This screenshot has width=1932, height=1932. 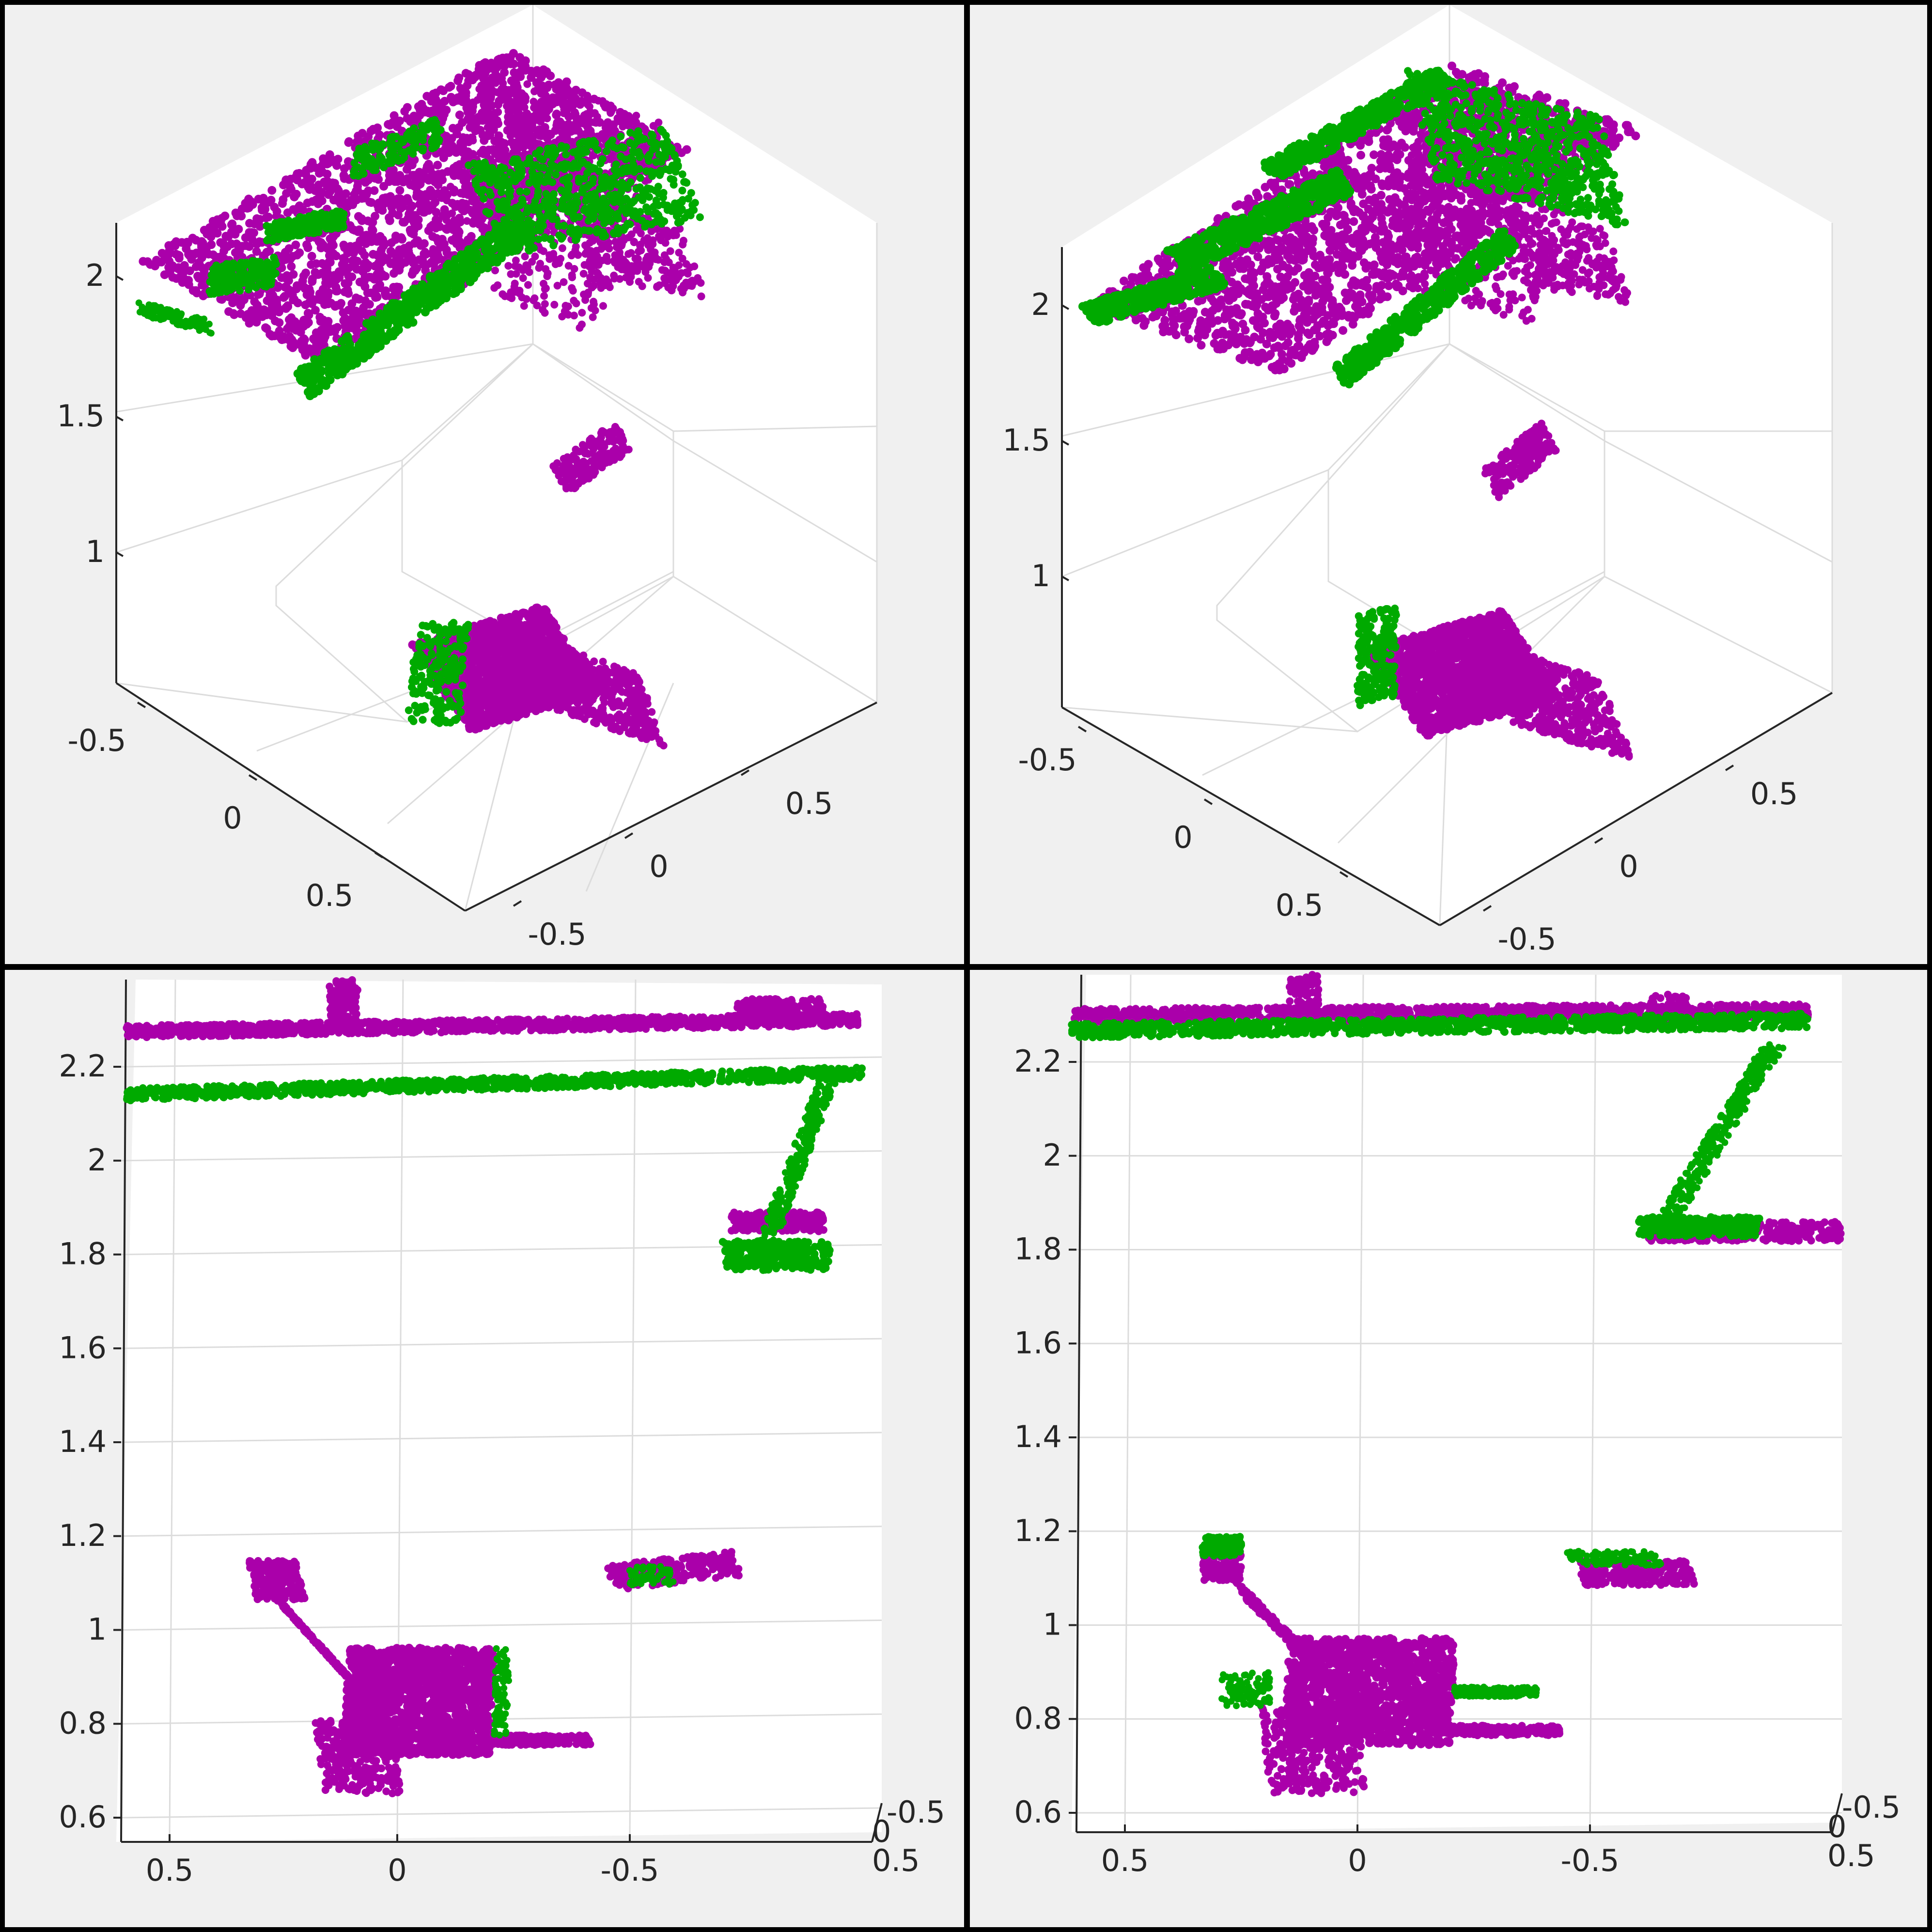 What do you see at coordinates (557, 935) in the screenshot?
I see `y-tick-label: -0.5` at bounding box center [557, 935].